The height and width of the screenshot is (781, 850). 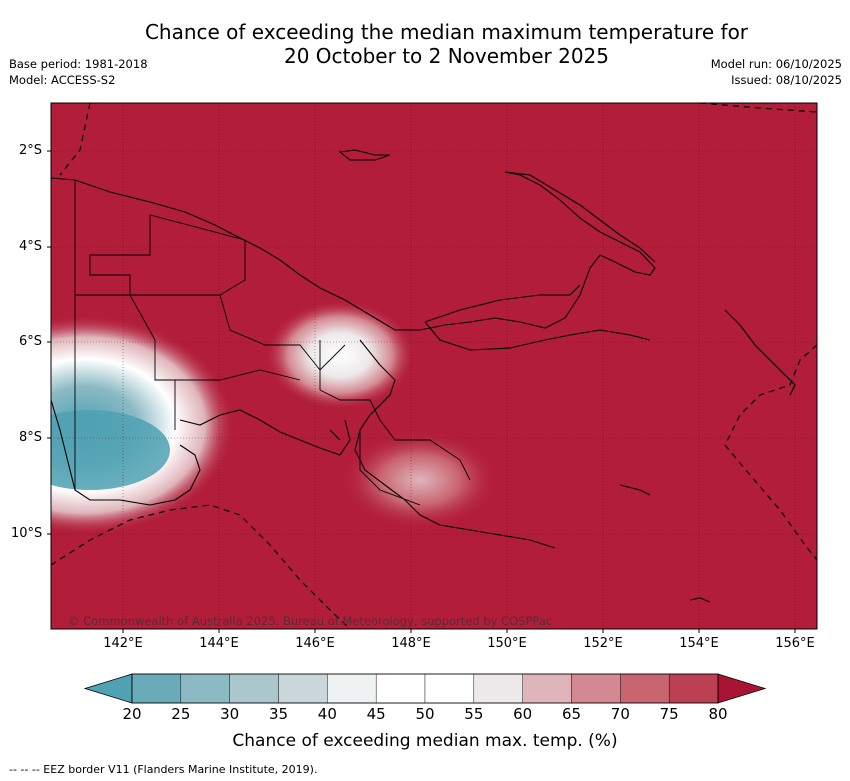 I want to click on lon-ticks, so click(x=459, y=631).